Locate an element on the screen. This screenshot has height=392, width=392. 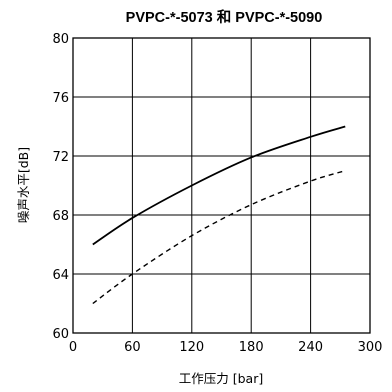
x-tick-label: 300 is located at coordinates (370, 347).